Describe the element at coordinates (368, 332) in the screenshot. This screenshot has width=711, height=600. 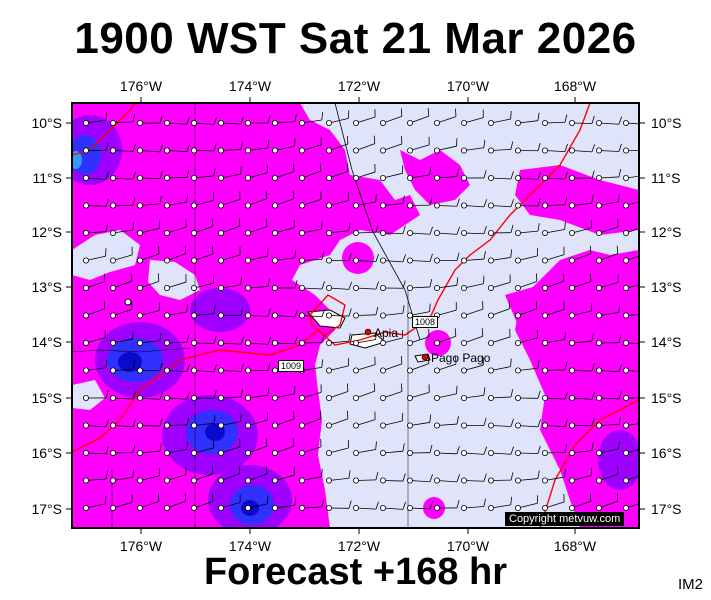
I see `apia-marker` at that location.